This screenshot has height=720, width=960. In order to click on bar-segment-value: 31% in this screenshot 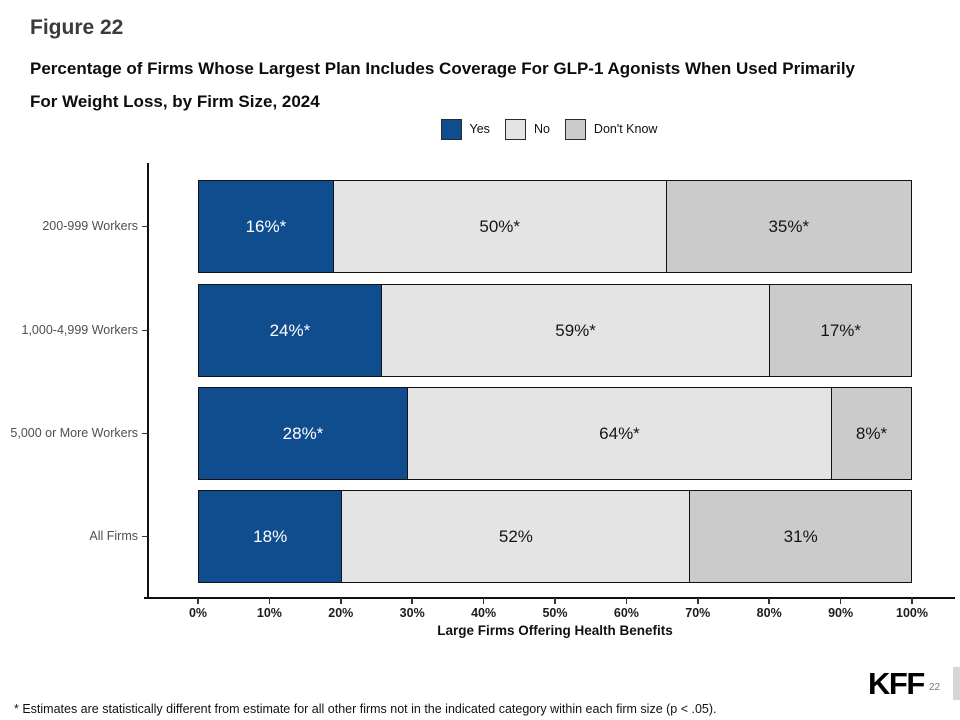, I will do `click(800, 536)`.